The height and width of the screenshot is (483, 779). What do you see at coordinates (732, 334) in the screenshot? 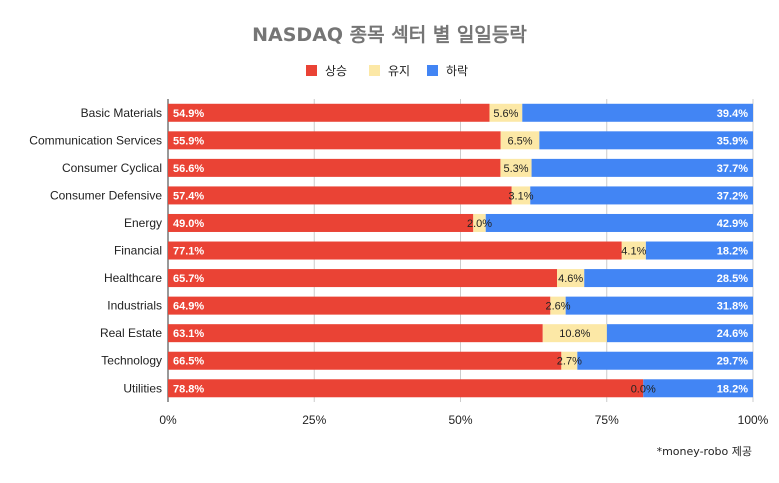
I see `data-label-fall: 24.6%` at bounding box center [732, 334].